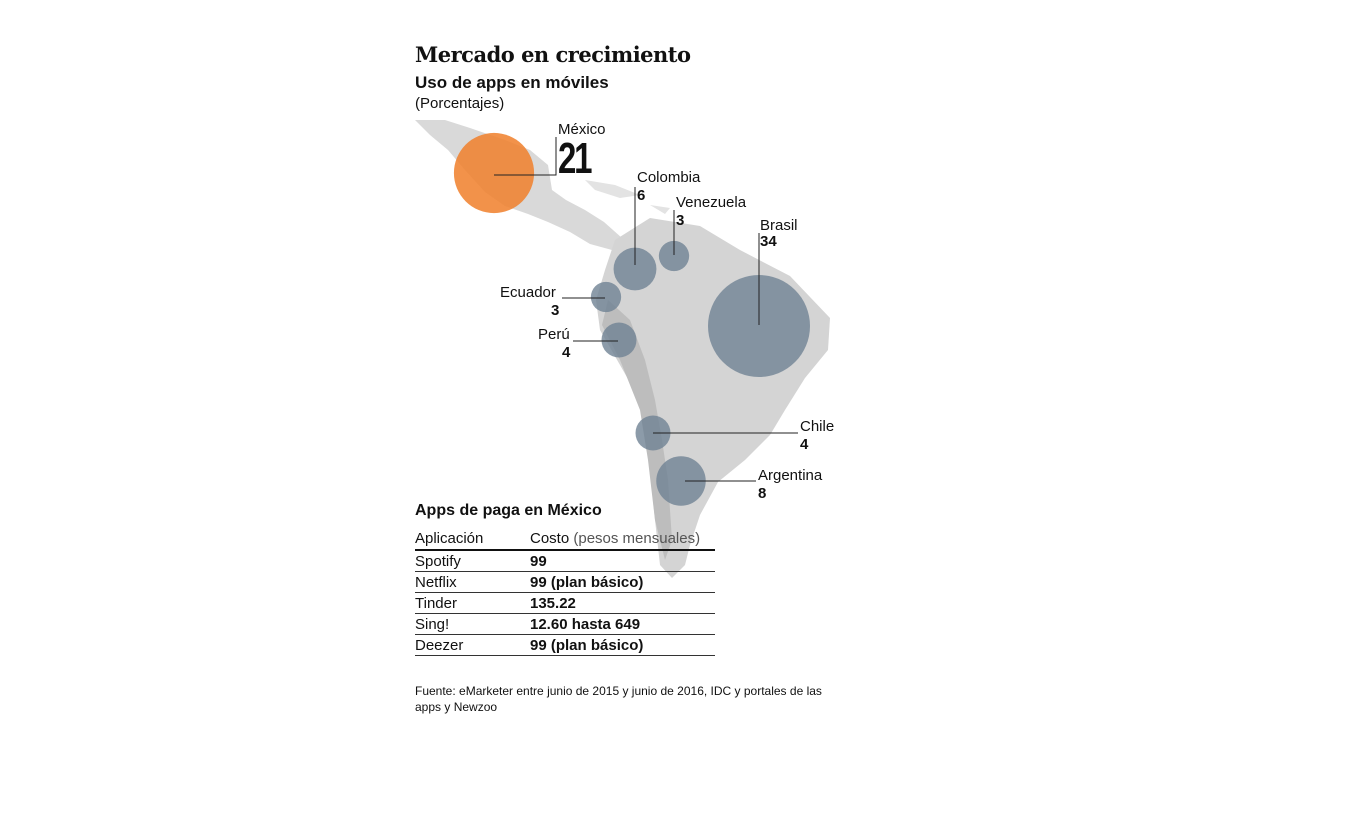  Describe the element at coordinates (472, 582) in the screenshot. I see `app-name: Netflix` at that location.